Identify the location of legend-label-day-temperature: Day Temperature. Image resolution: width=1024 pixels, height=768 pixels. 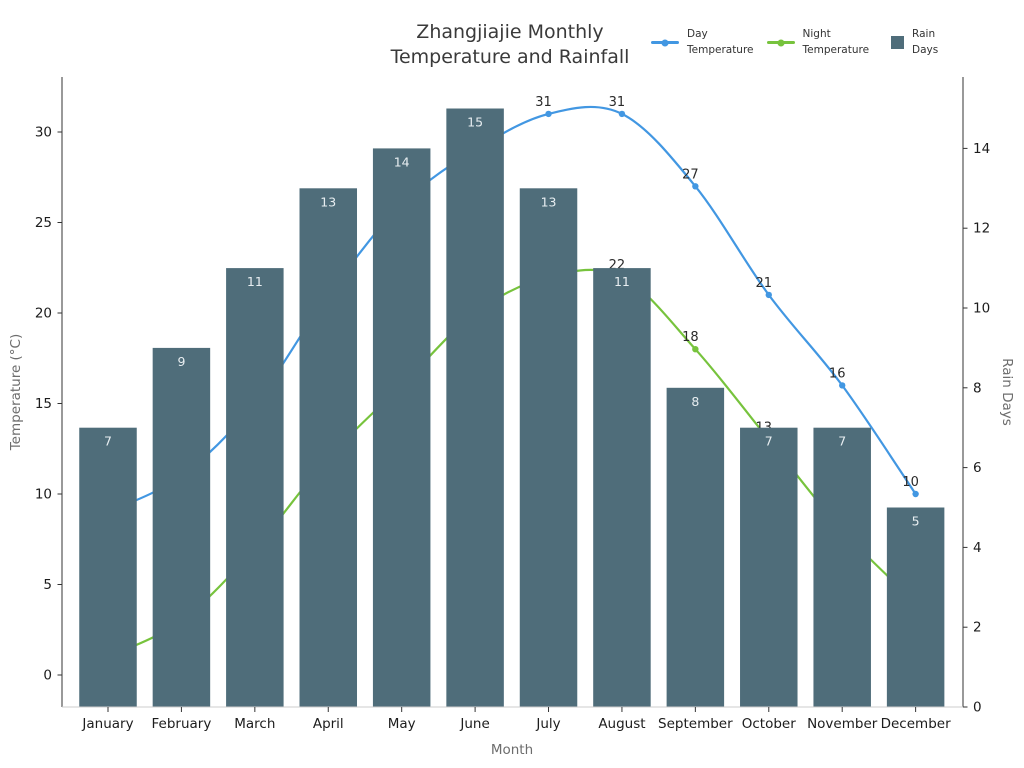
(720, 42).